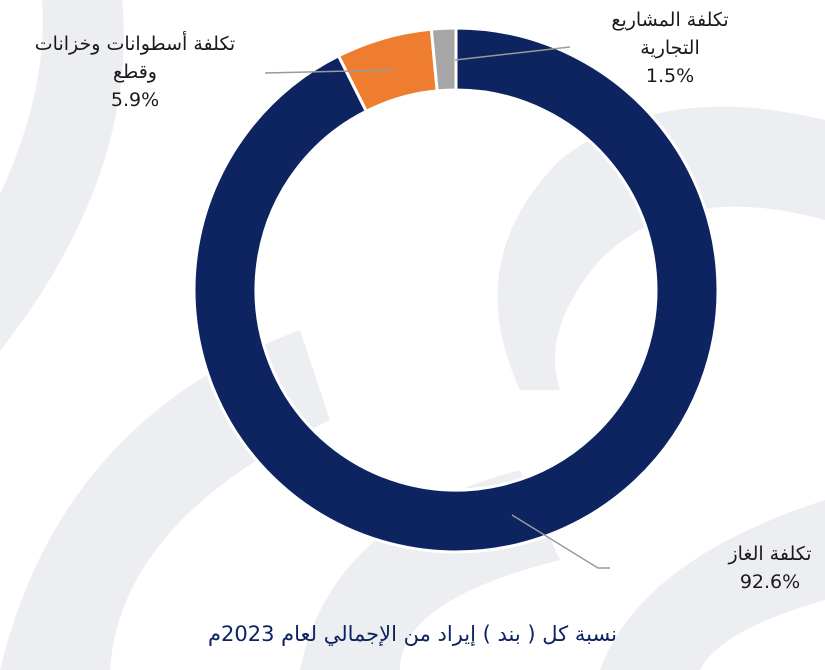 This screenshot has width=825, height=670. I want to click on value-label: 92.6%, so click(770, 582).